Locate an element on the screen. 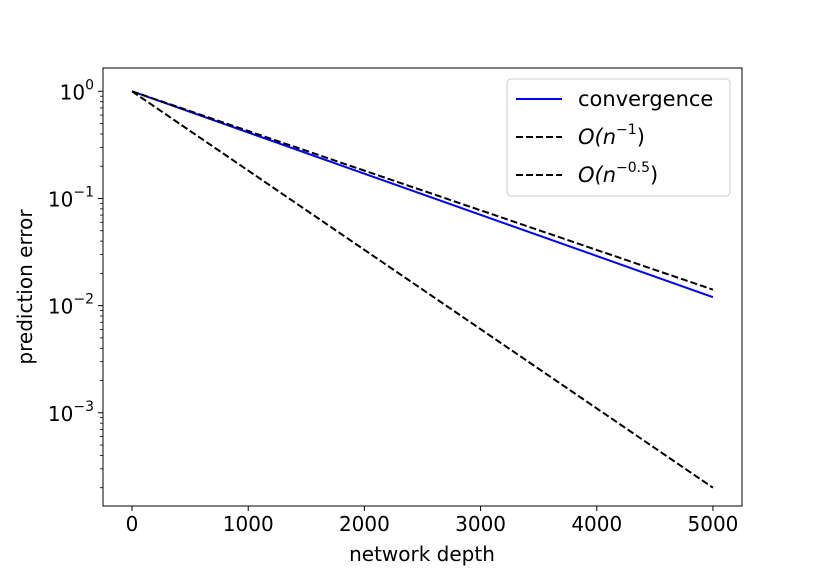 The width and height of the screenshot is (824, 568). legend: convergence O(n−1) O(n−0.5) is located at coordinates (618, 137).